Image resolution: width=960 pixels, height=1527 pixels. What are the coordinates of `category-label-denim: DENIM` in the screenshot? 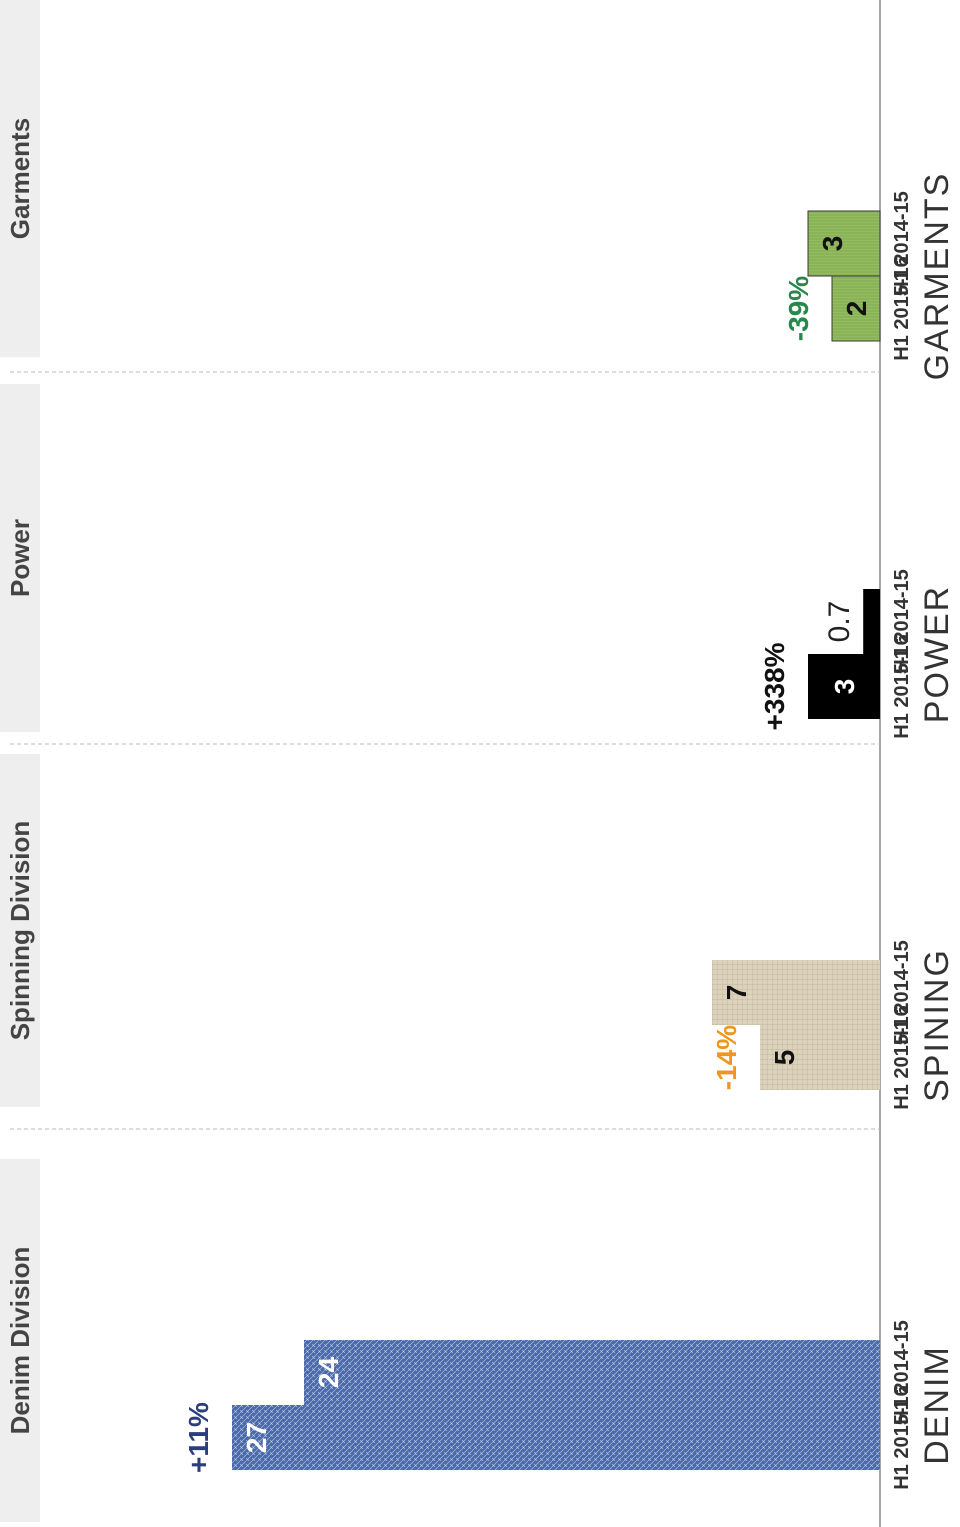 It's located at (937, 1405).